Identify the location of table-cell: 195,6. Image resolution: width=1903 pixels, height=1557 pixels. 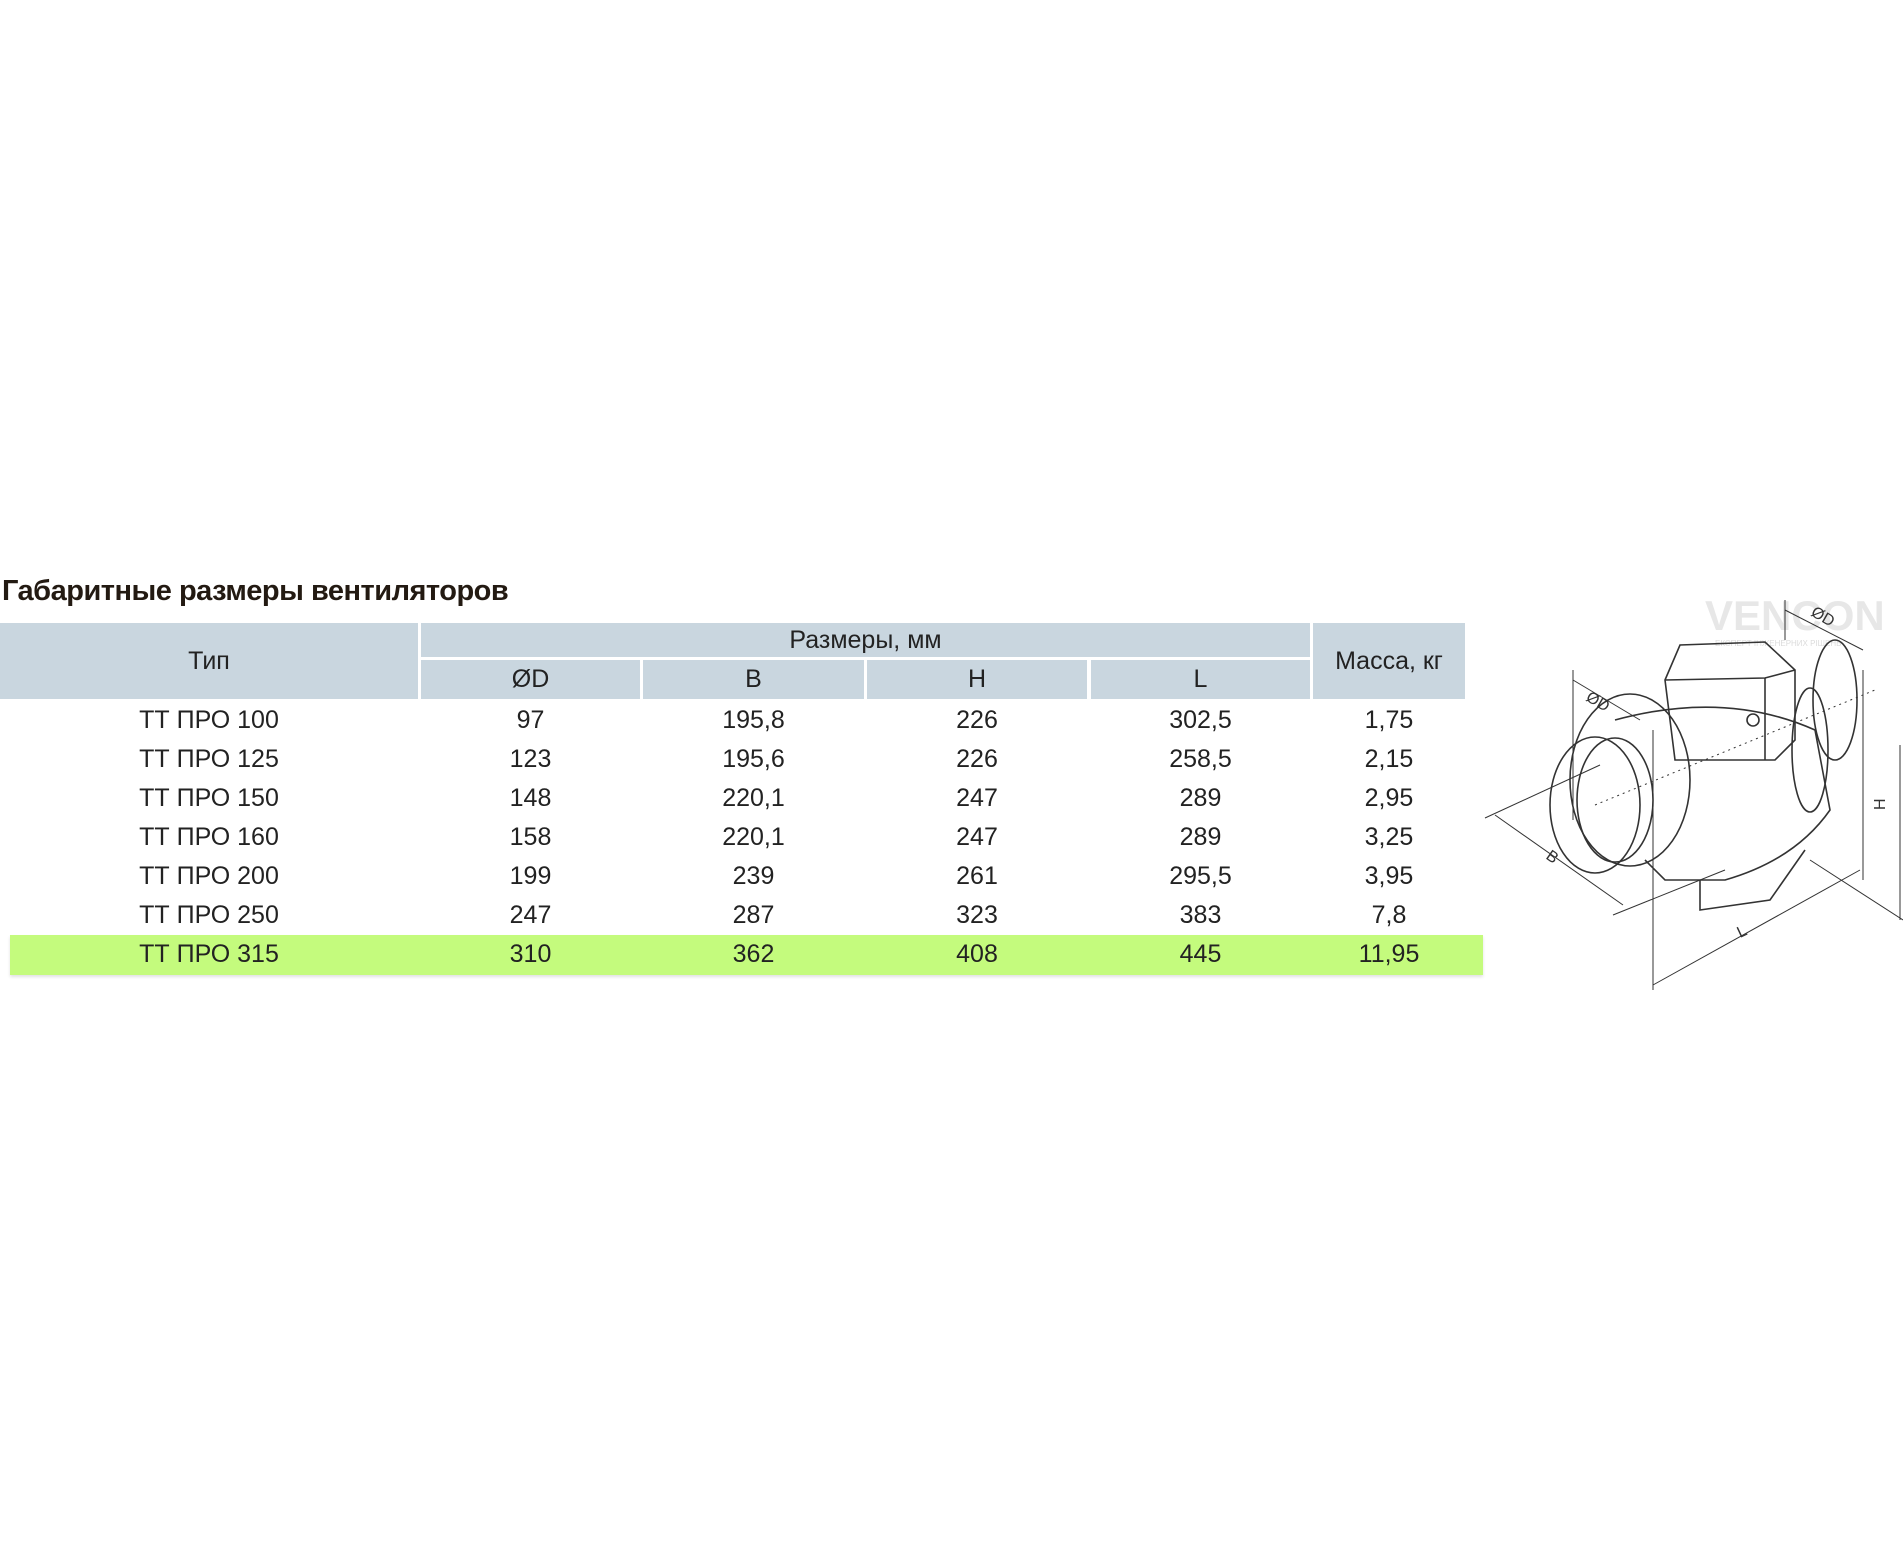
(753, 759).